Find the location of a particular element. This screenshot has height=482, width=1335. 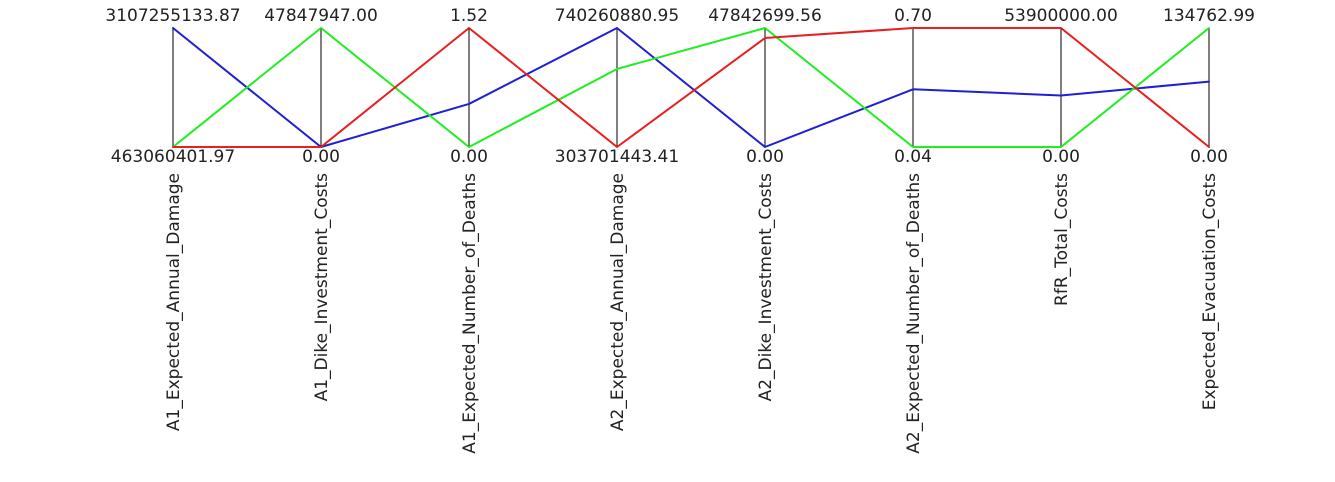

axis-max-label-2: 47847947.00 is located at coordinates (321, 16).